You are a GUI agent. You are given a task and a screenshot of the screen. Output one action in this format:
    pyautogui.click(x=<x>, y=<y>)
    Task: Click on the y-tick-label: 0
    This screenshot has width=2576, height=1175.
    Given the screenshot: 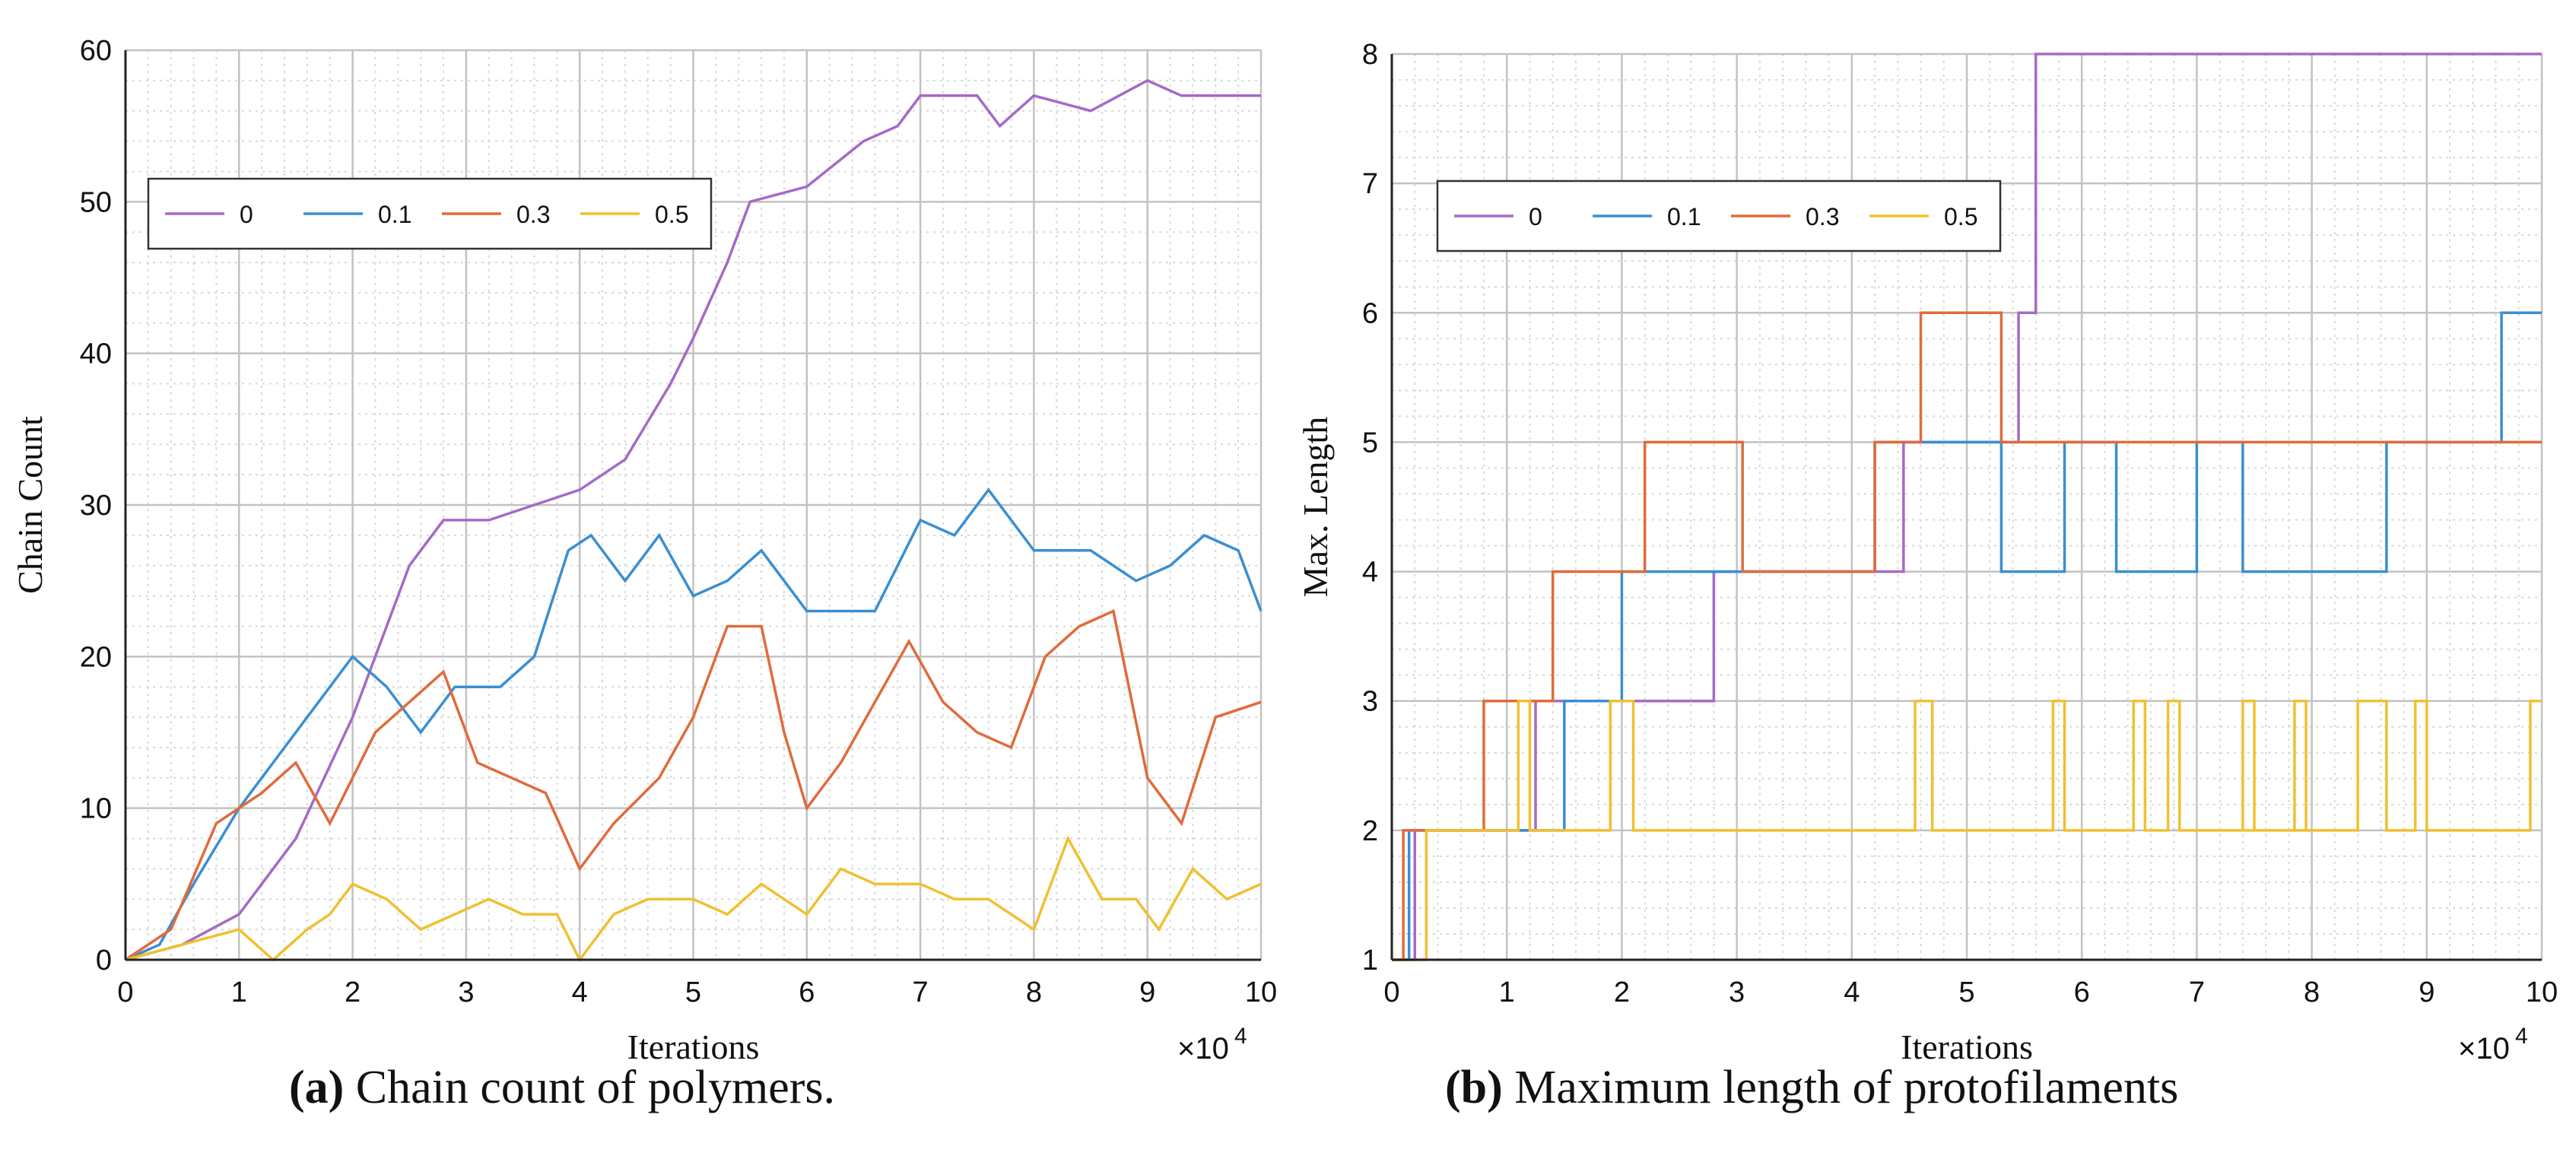 What is the action you would take?
    pyautogui.click(x=104, y=961)
    